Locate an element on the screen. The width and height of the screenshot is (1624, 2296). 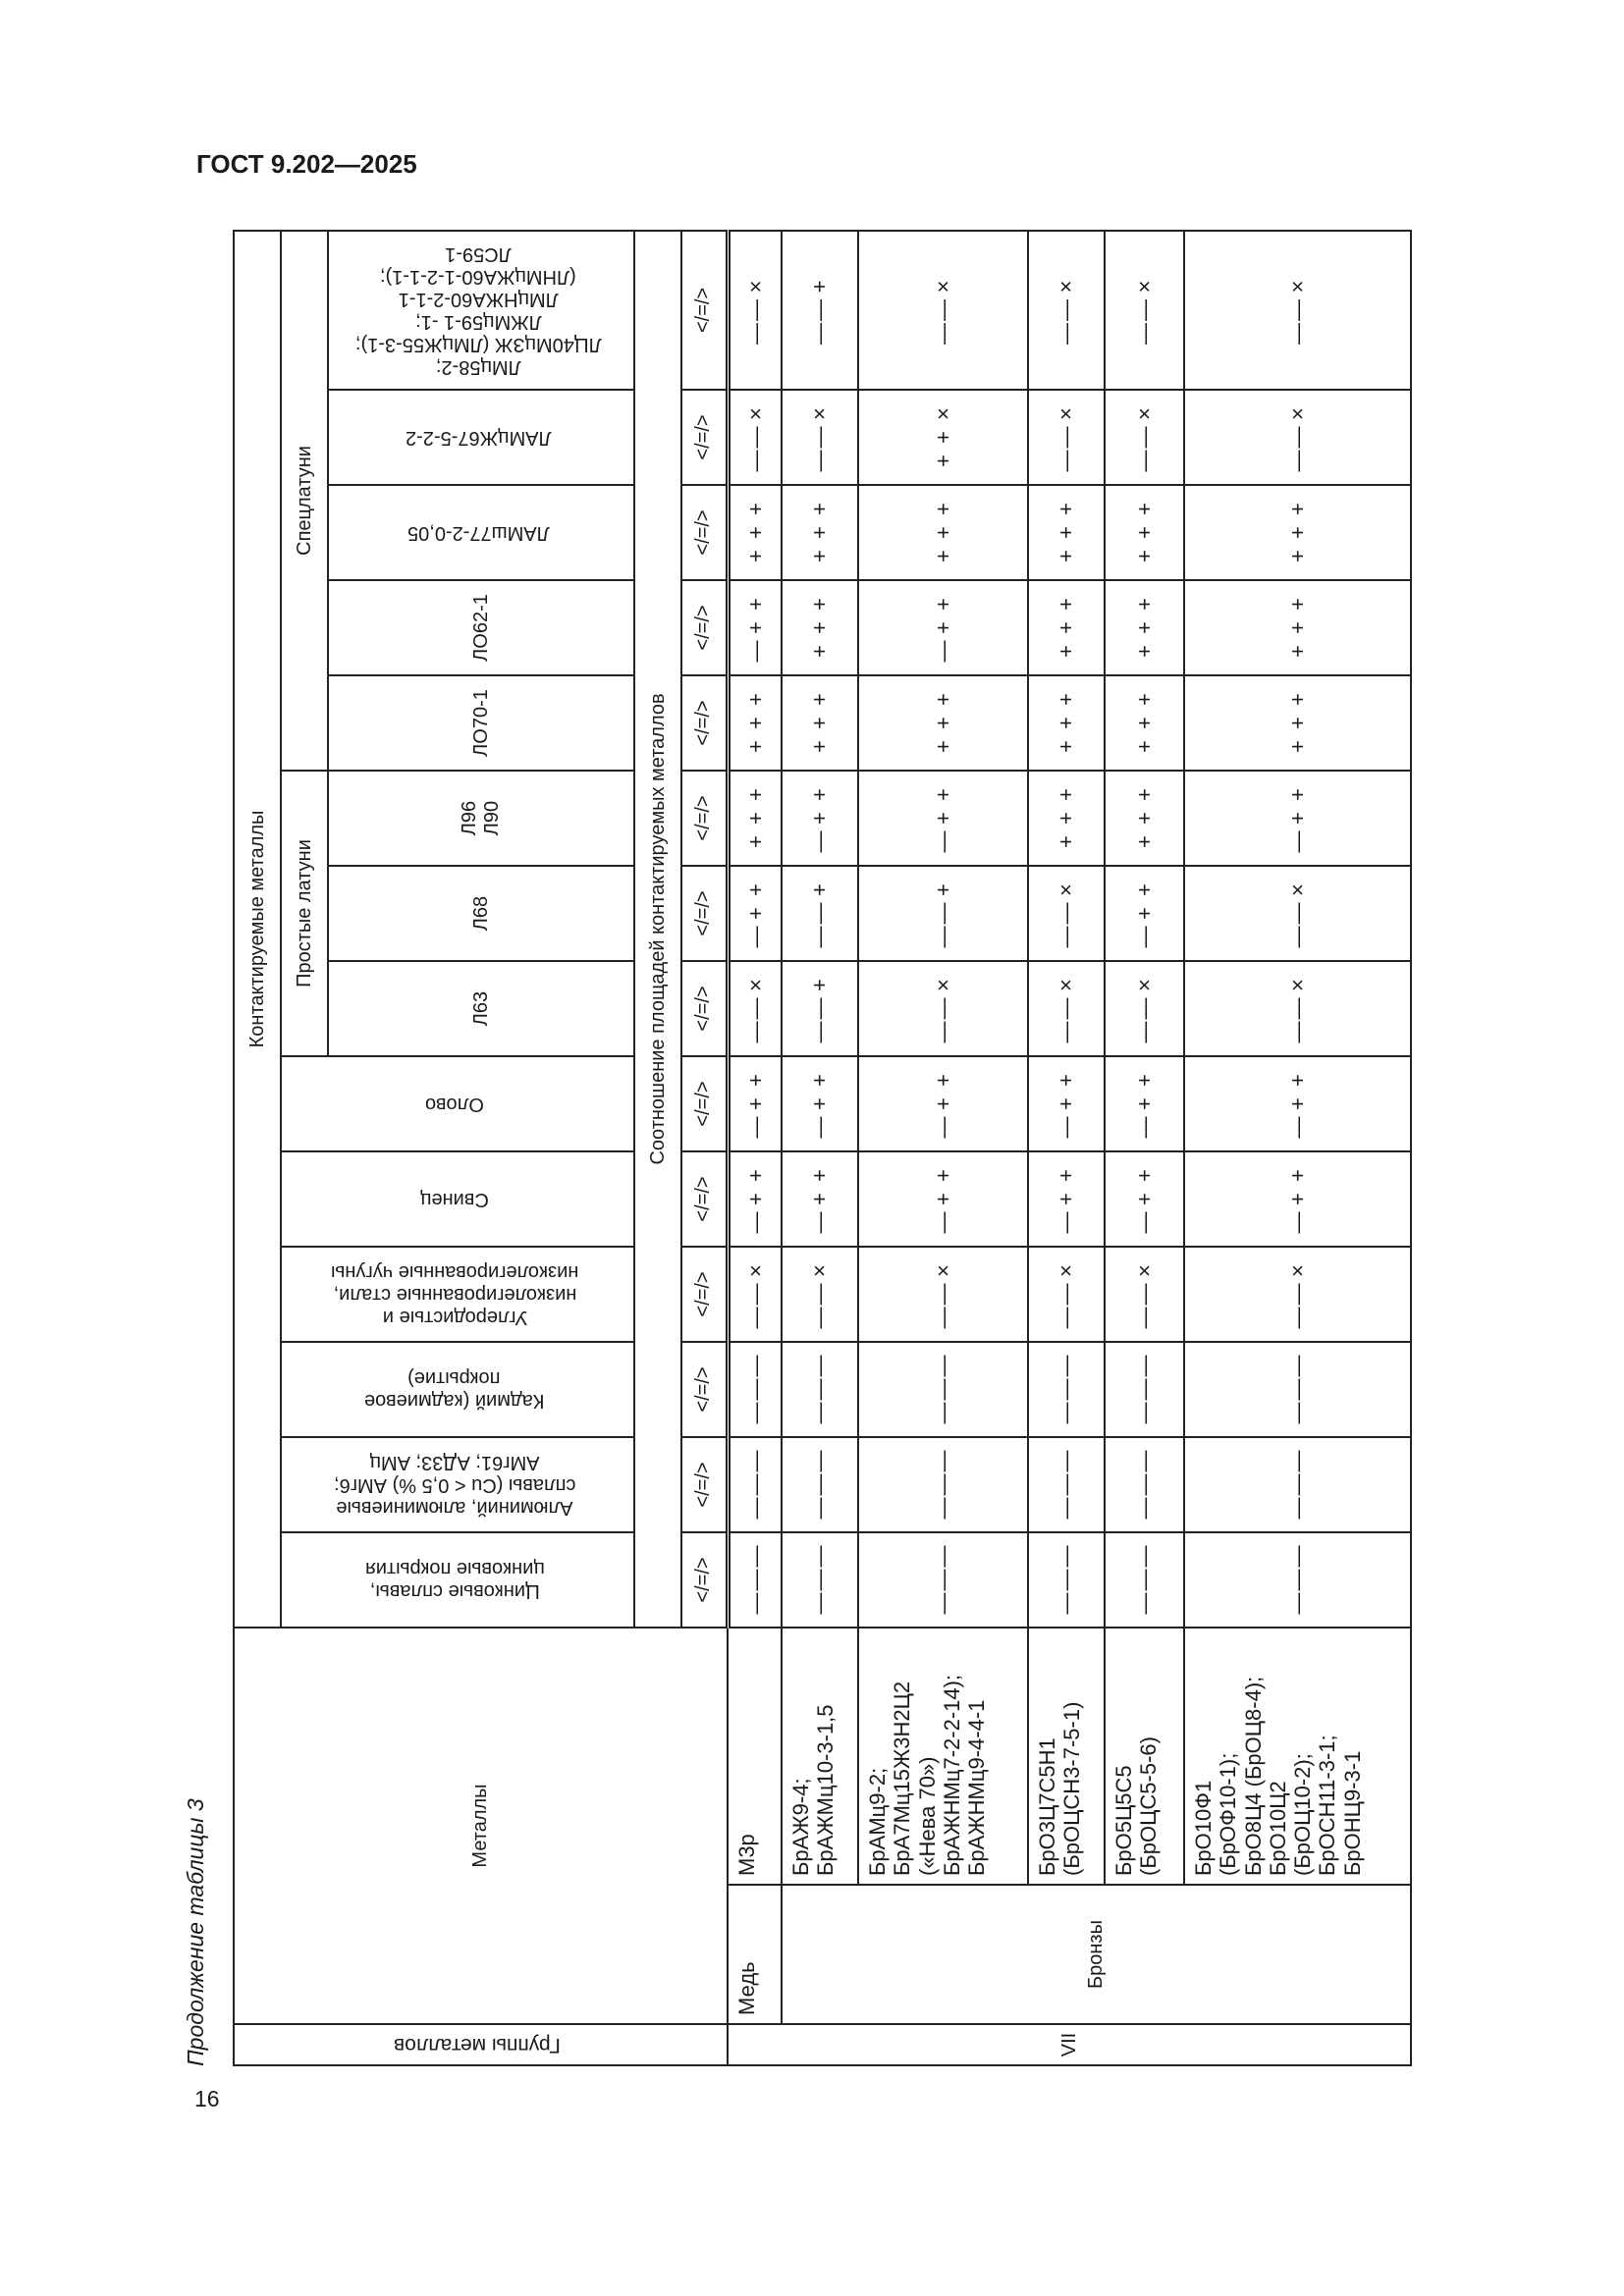
column-header-text: Л63 is located at coordinates (480, 1008).